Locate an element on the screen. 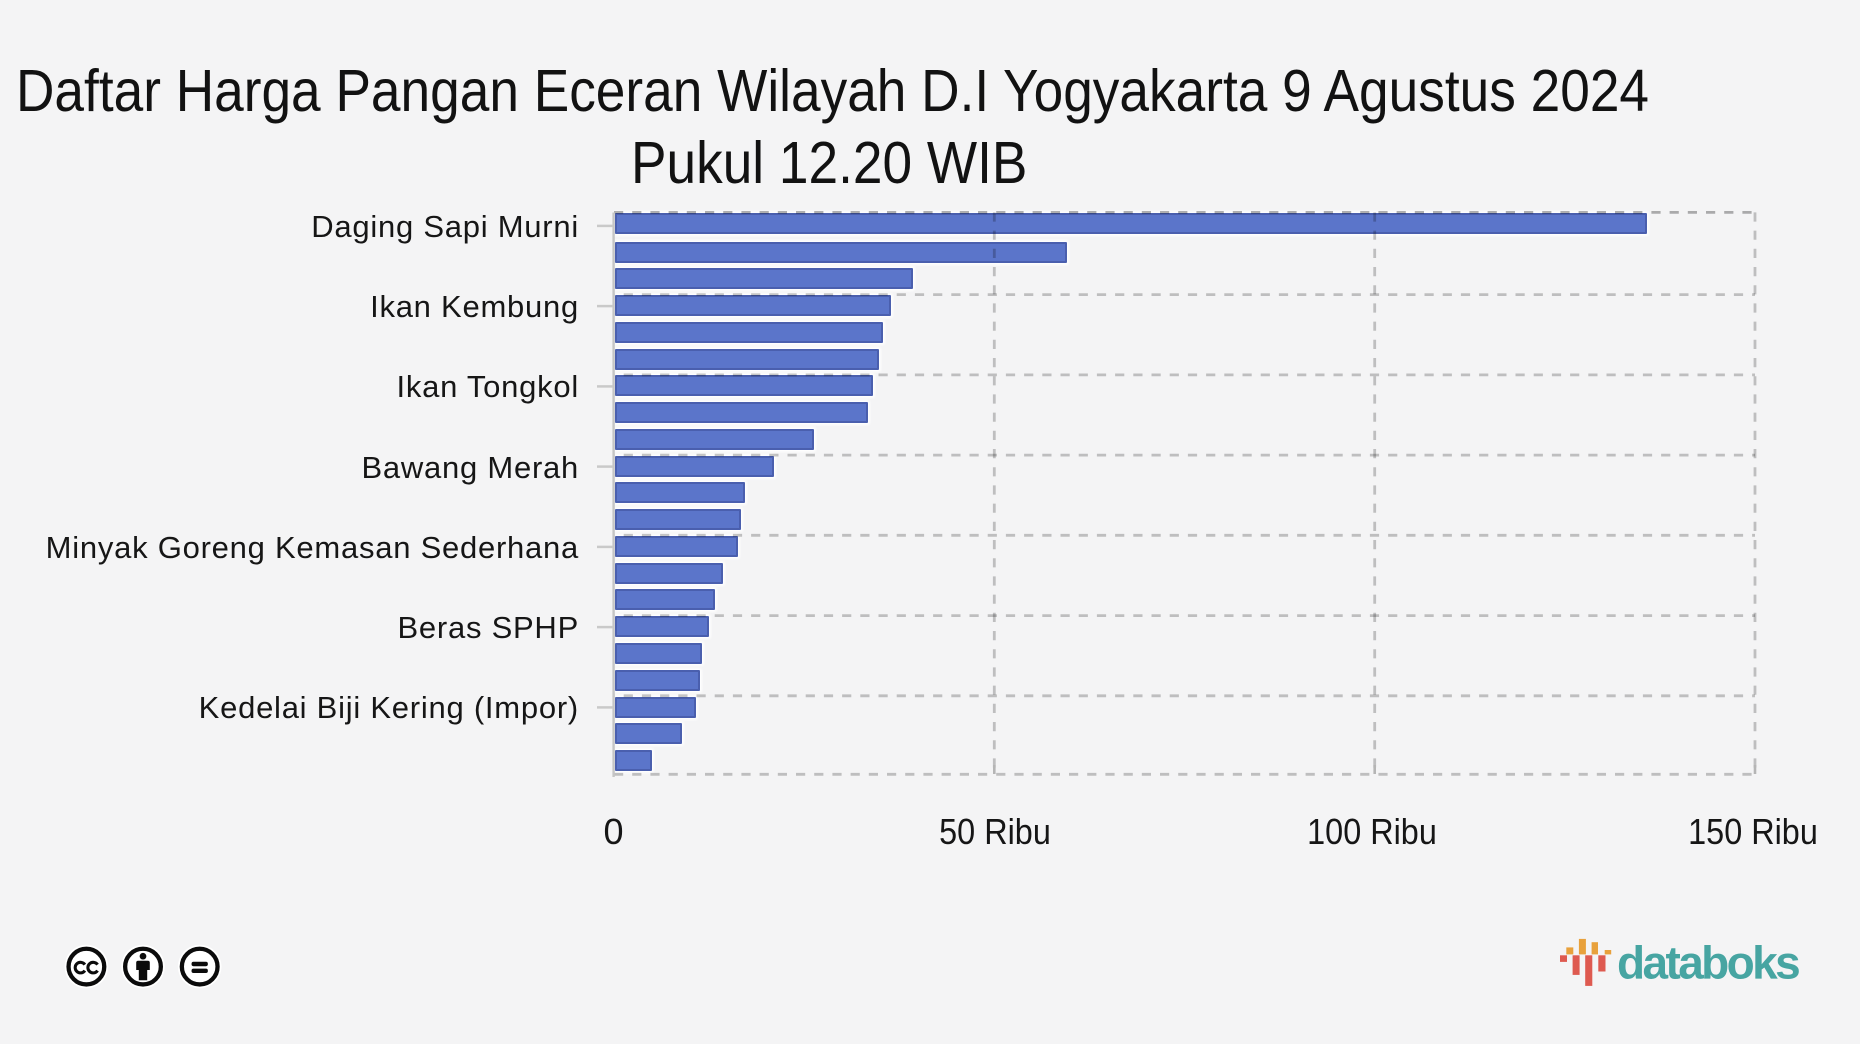  svg-text: databoks is located at coordinates (1708, 963).